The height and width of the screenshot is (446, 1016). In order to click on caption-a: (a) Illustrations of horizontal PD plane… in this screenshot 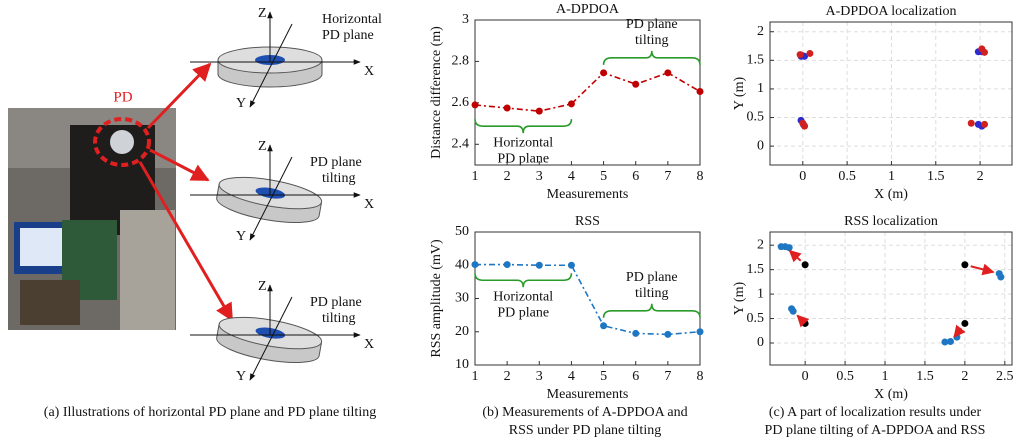, I will do `click(210, 412)`.